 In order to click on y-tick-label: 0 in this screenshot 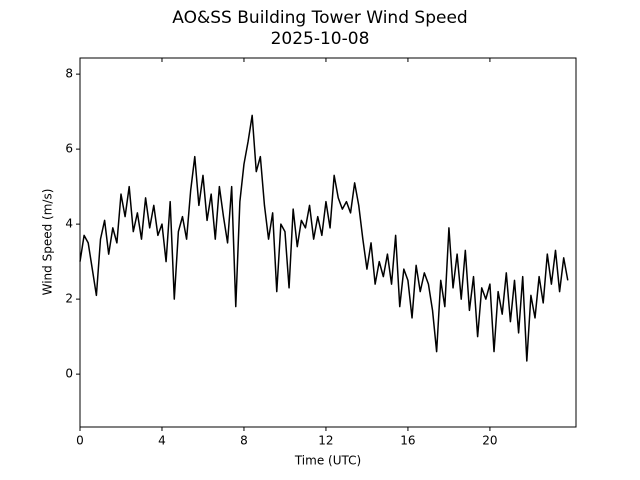, I will do `click(69, 374)`.